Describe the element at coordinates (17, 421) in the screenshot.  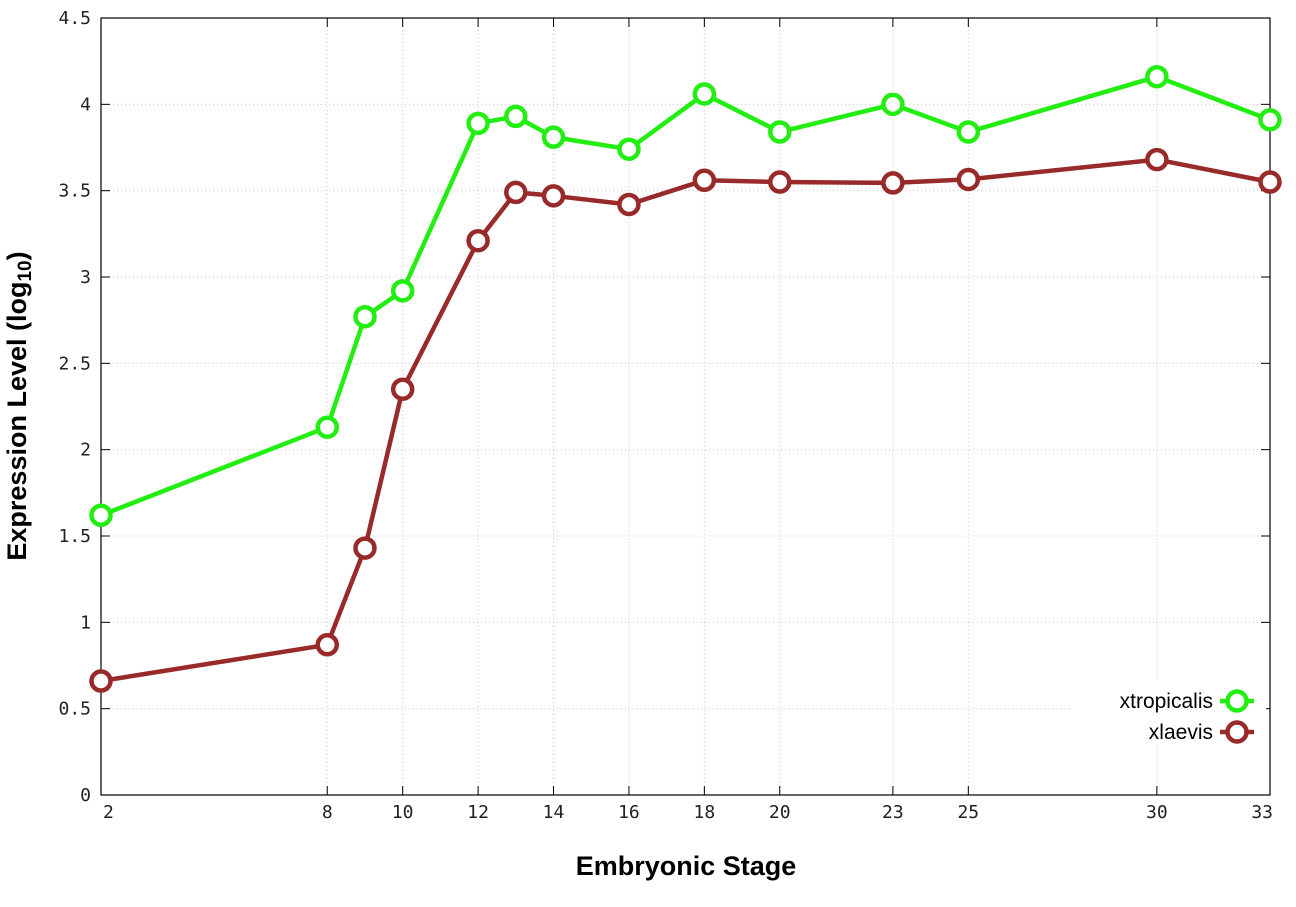
I see `y-axis-title-main: Expression Level (log` at that location.